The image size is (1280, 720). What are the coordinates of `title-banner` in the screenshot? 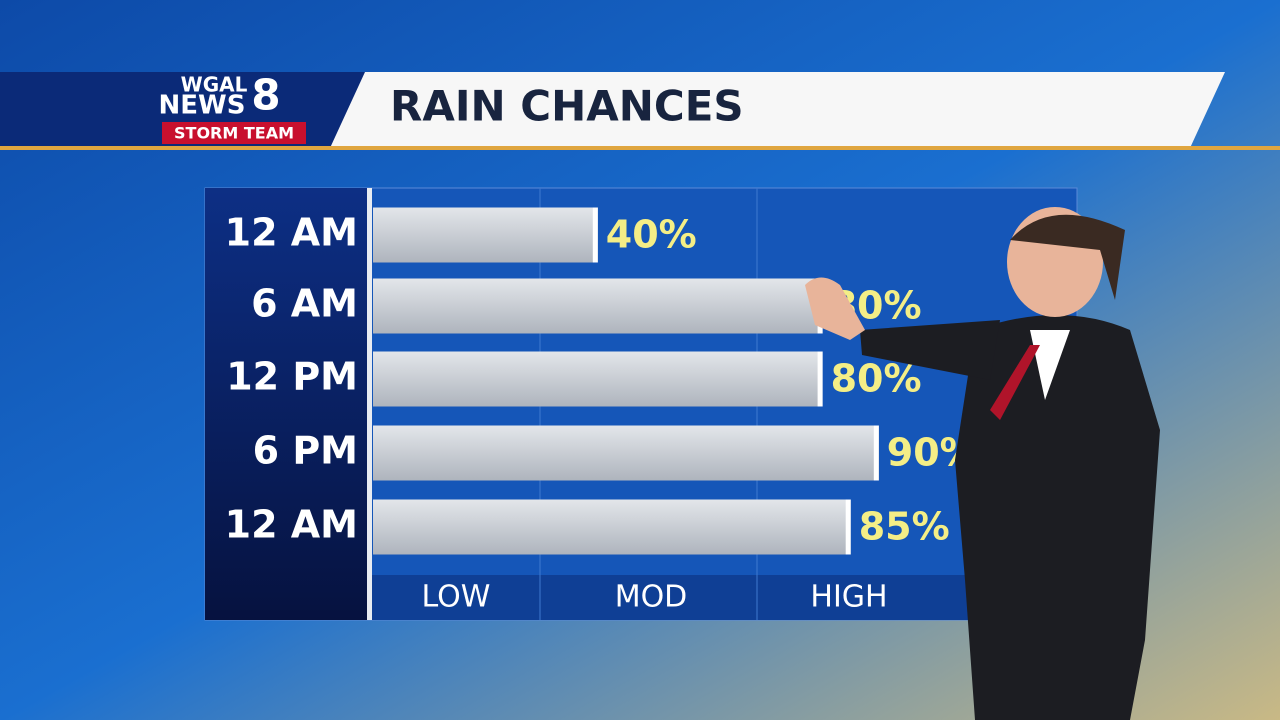 It's located at (777, 110).